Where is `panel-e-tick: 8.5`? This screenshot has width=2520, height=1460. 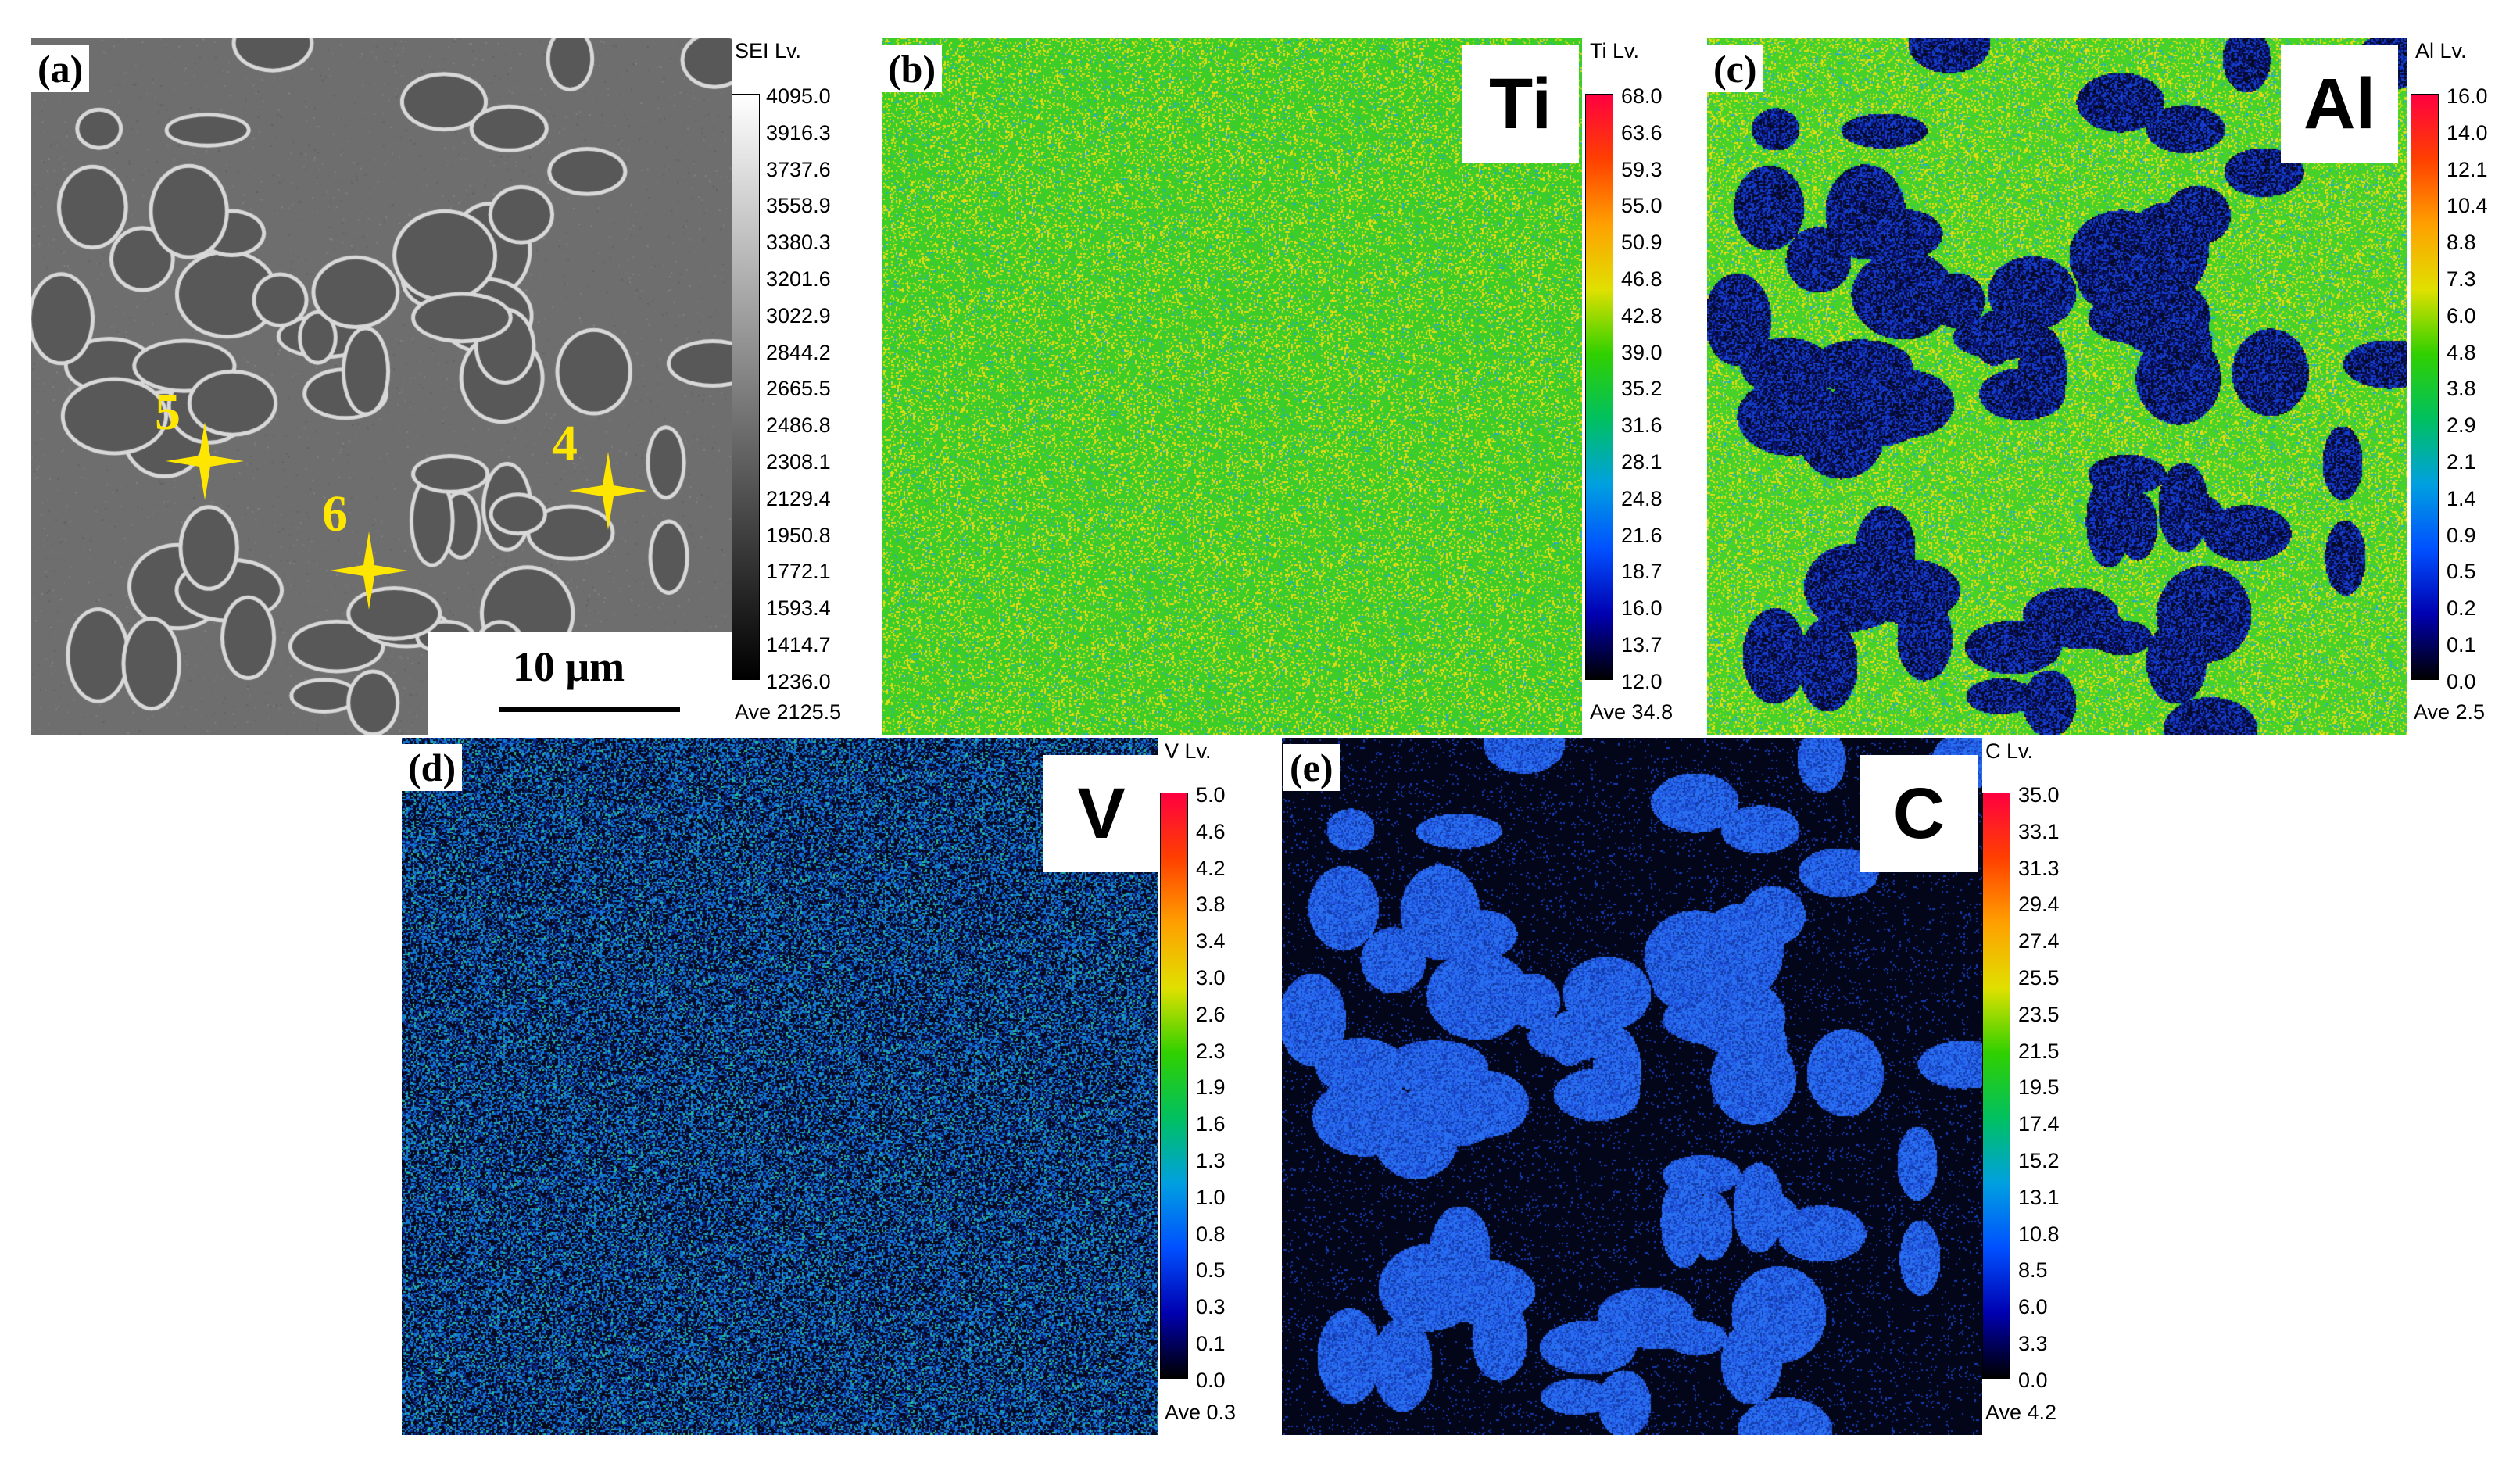 panel-e-tick: 8.5 is located at coordinates (2033, 1270).